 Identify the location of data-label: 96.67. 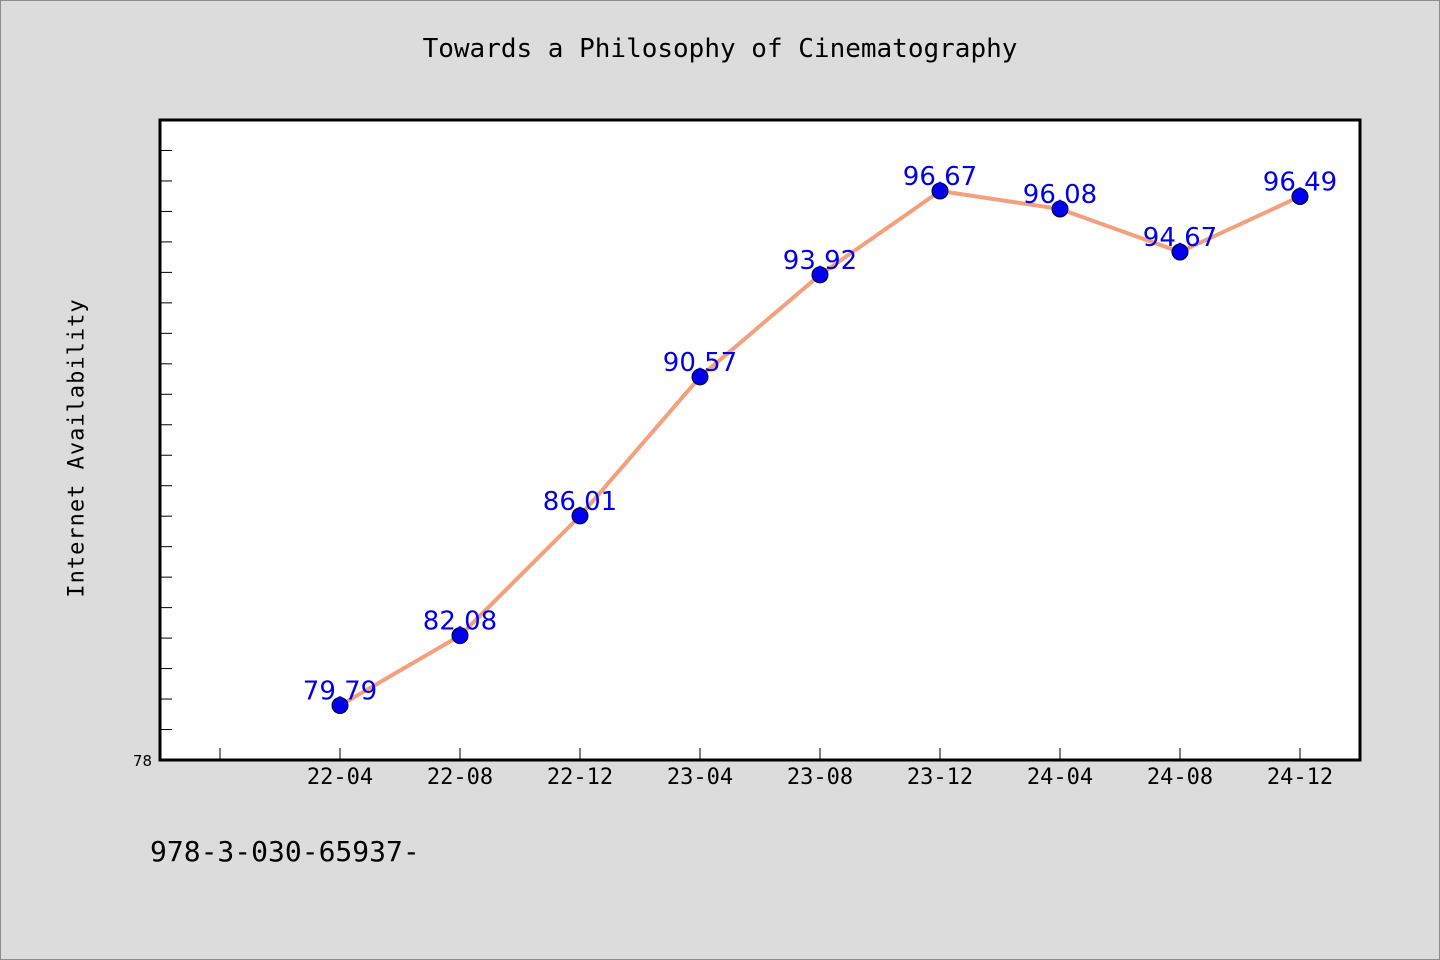
(940, 177).